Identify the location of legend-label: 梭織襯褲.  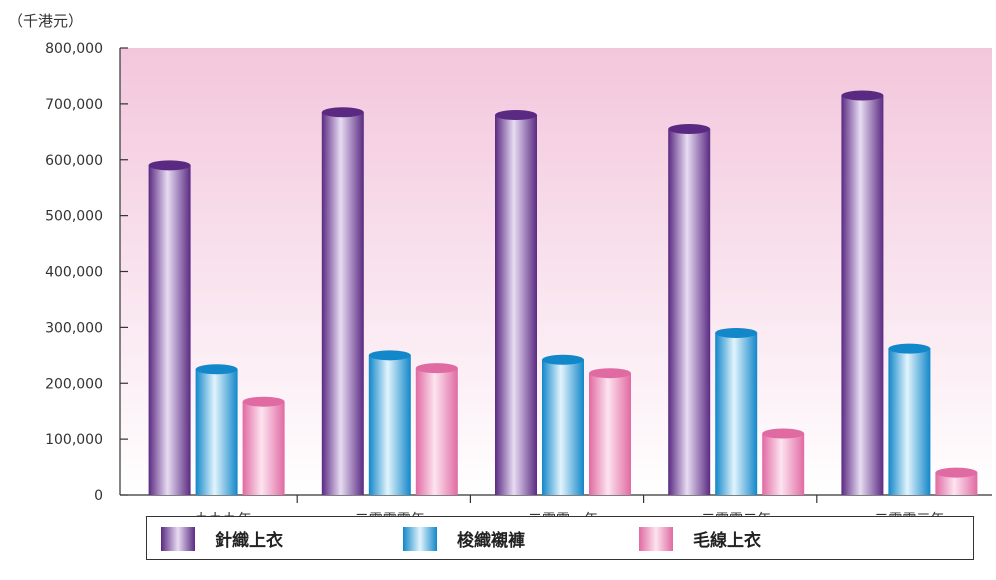
(491, 541).